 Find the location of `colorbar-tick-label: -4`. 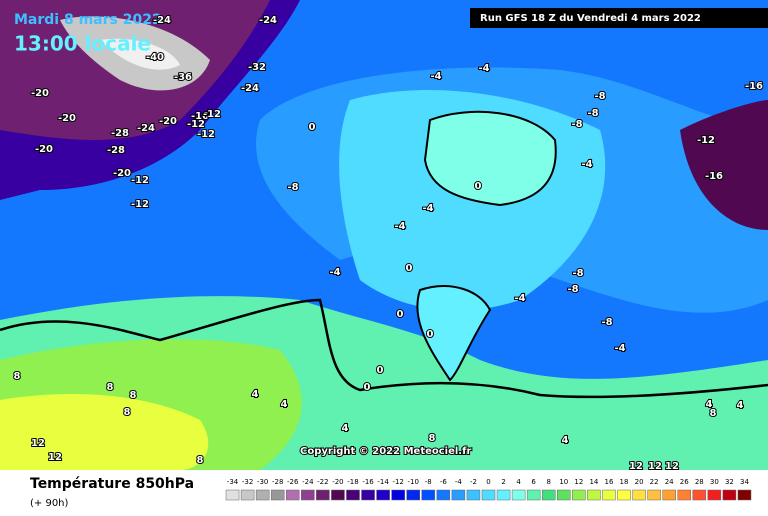

colorbar-tick-label: -4 is located at coordinates (459, 482).